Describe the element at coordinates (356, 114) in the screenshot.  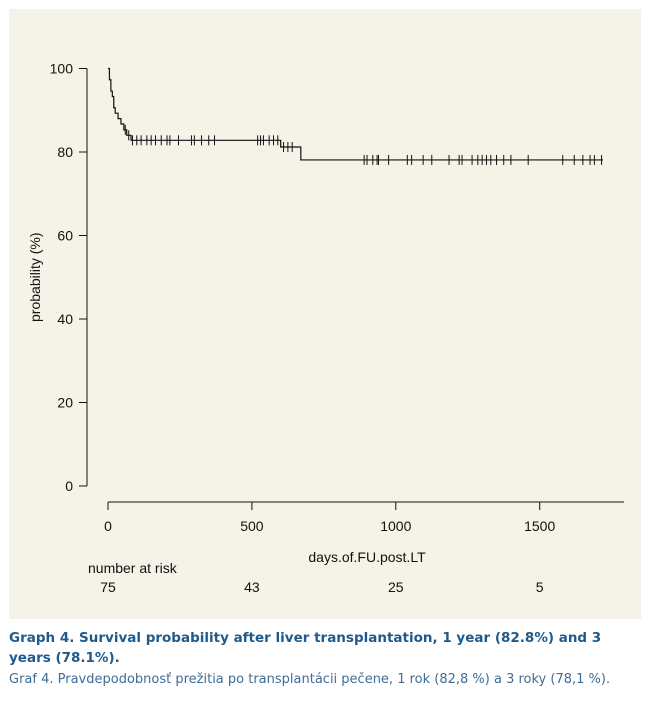
I see `survival-curve` at that location.